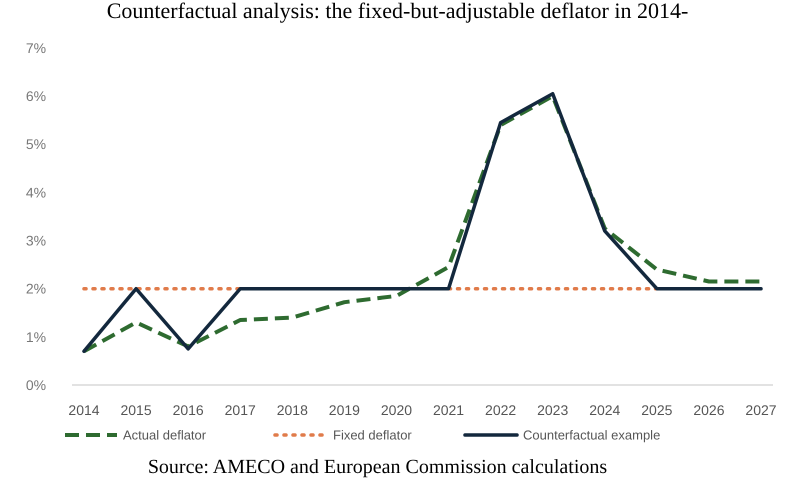 This screenshot has width=795, height=497. What do you see at coordinates (36, 384) in the screenshot?
I see `y-tick-label: 0%` at bounding box center [36, 384].